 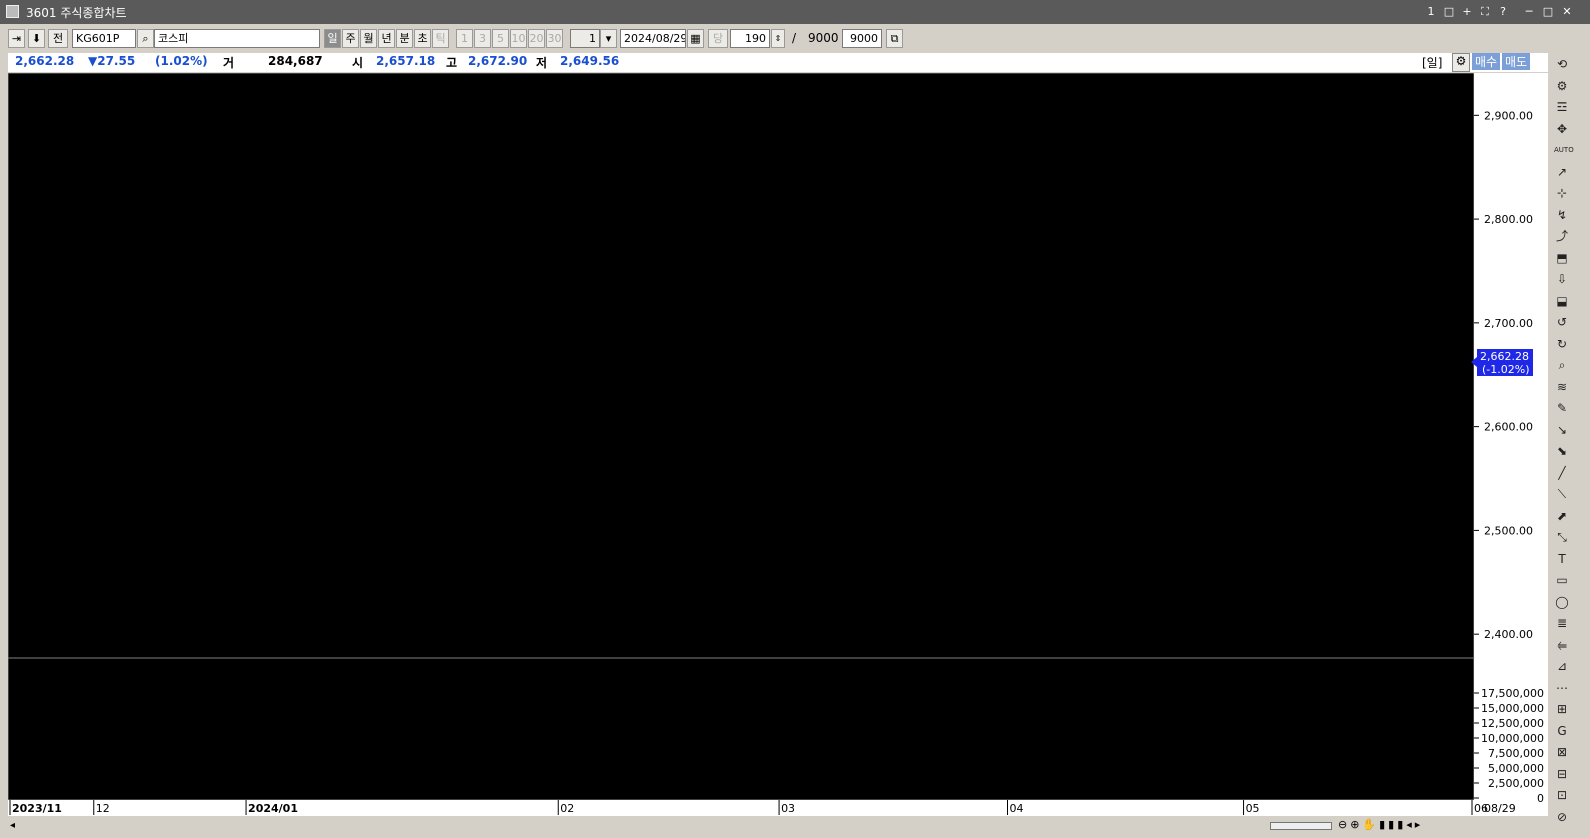 I want to click on tool-icon: ☲, so click(x=1562, y=107).